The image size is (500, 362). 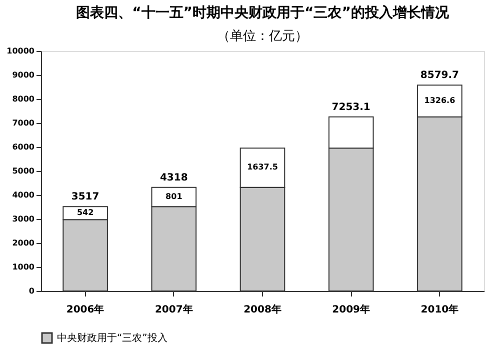 What do you see at coordinates (23, 219) in the screenshot?
I see `y-tick-label: 3000` at bounding box center [23, 219].